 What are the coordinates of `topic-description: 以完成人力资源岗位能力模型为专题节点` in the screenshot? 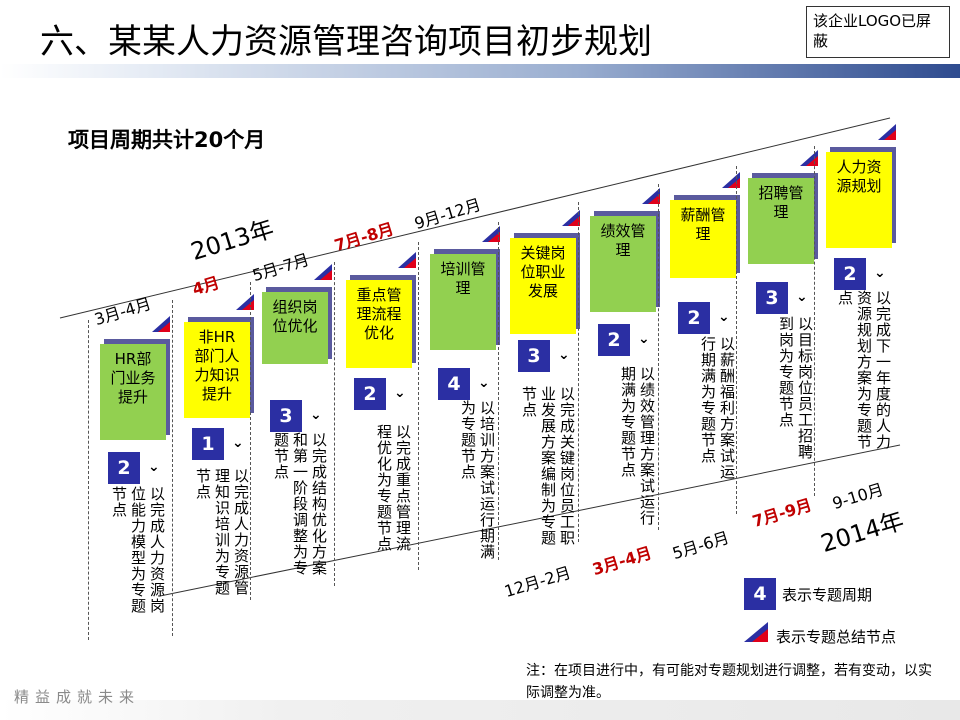 It's located at (138, 550).